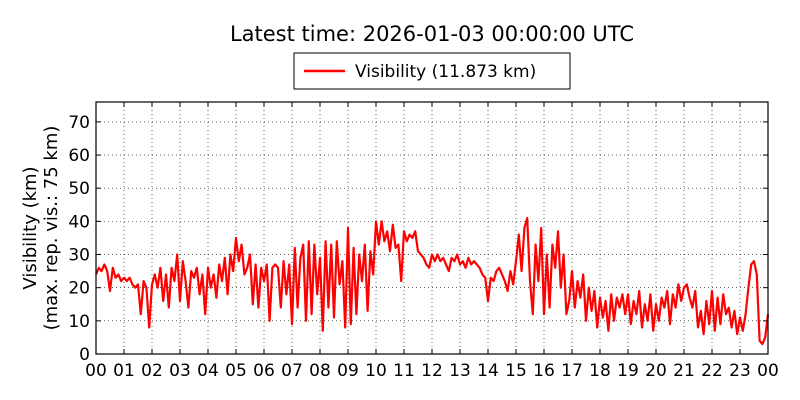  Describe the element at coordinates (79, 322) in the screenshot. I see `y-tick-label: 10` at that location.